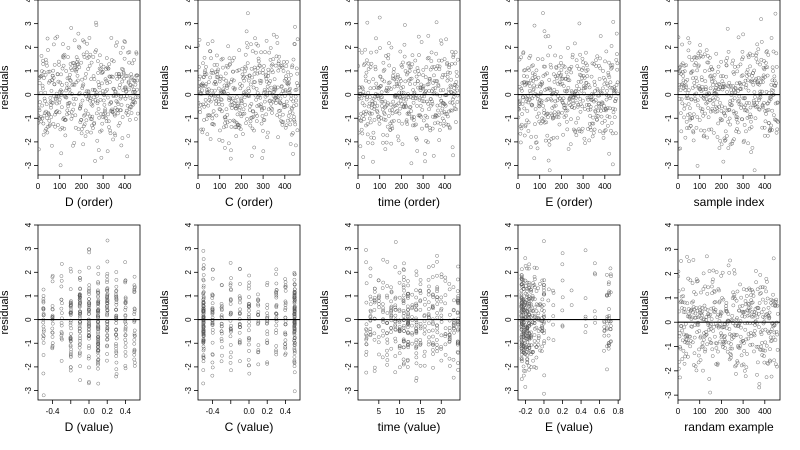 The width and height of the screenshot is (800, 450). I want to click on x-tick-label: 300, so click(263, 186).